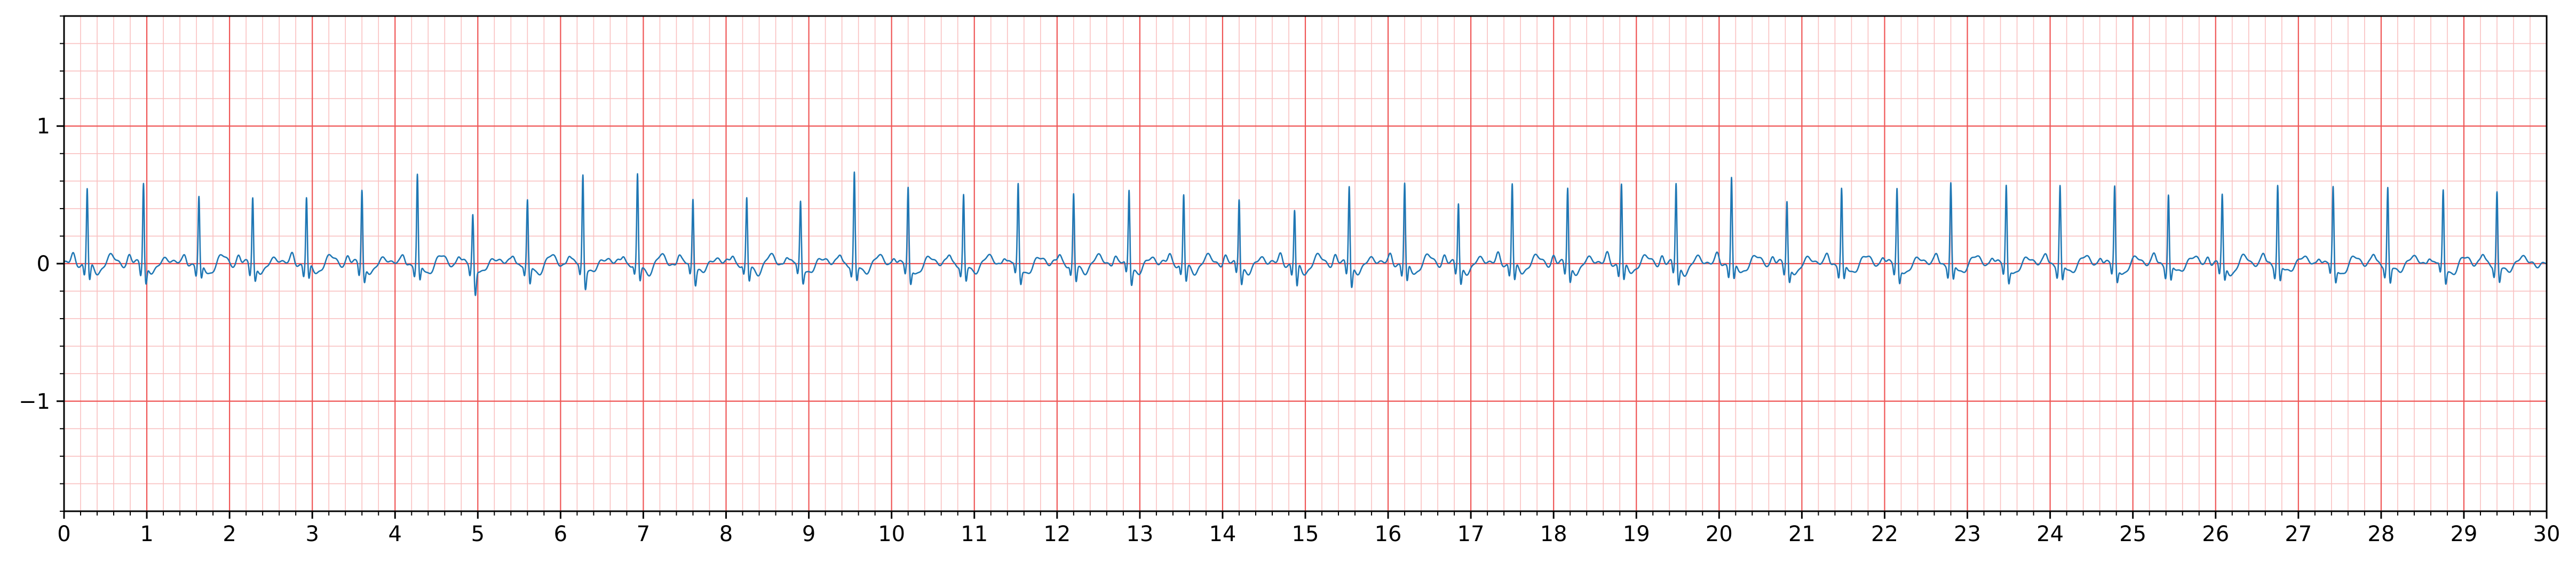 This screenshot has height=563, width=2576. What do you see at coordinates (2547, 534) in the screenshot?
I see `x-tick-label: 30` at bounding box center [2547, 534].